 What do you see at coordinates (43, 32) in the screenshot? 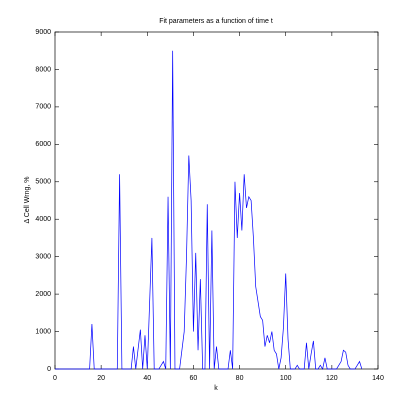
I see `y-tick-label: 9000` at bounding box center [43, 32].